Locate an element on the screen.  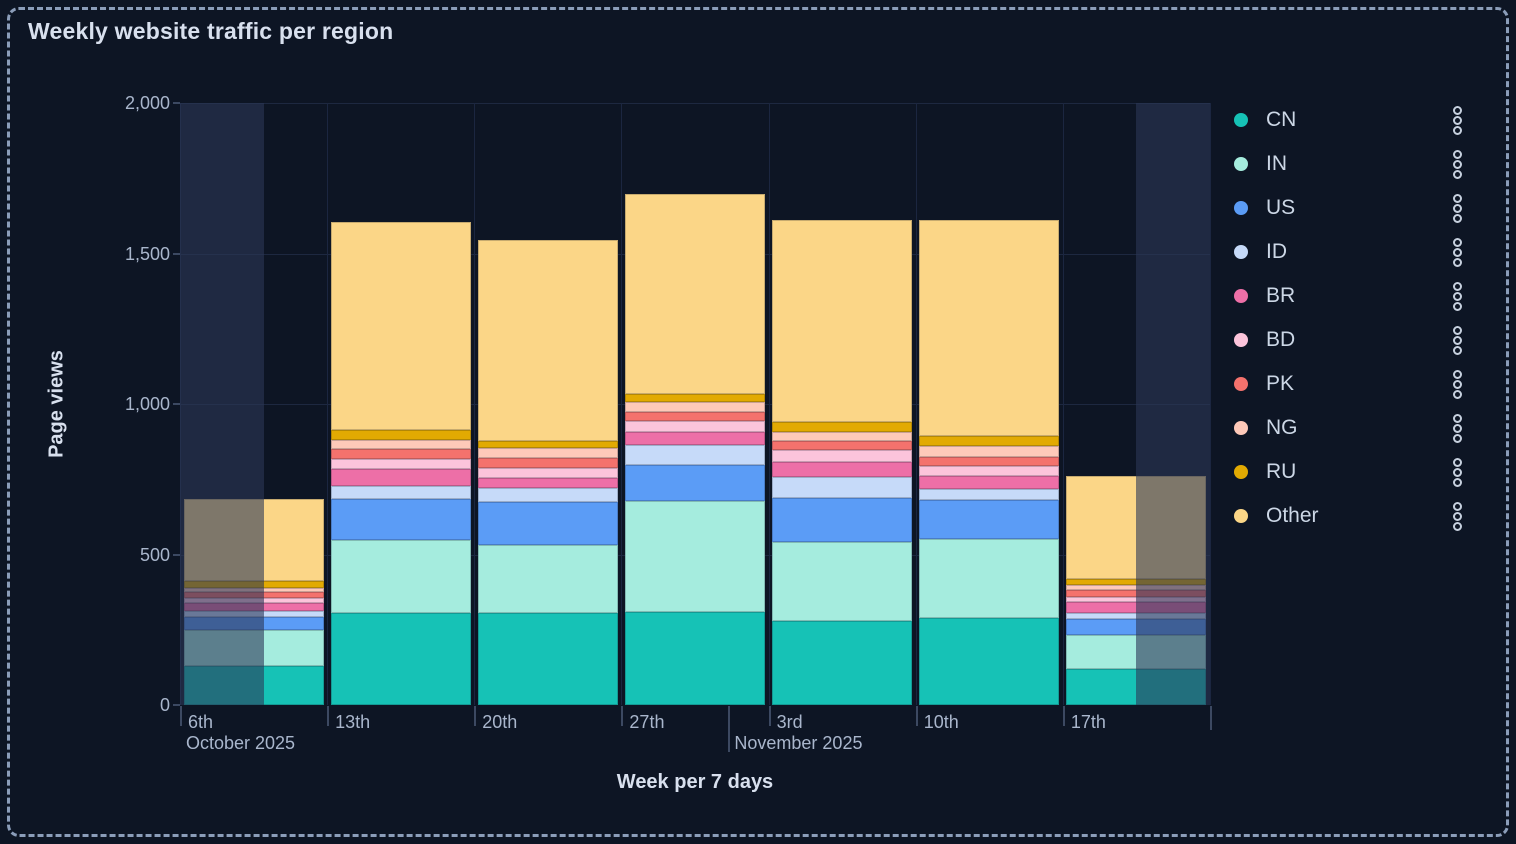
legend-item-in: IN is located at coordinates (1358, 164).